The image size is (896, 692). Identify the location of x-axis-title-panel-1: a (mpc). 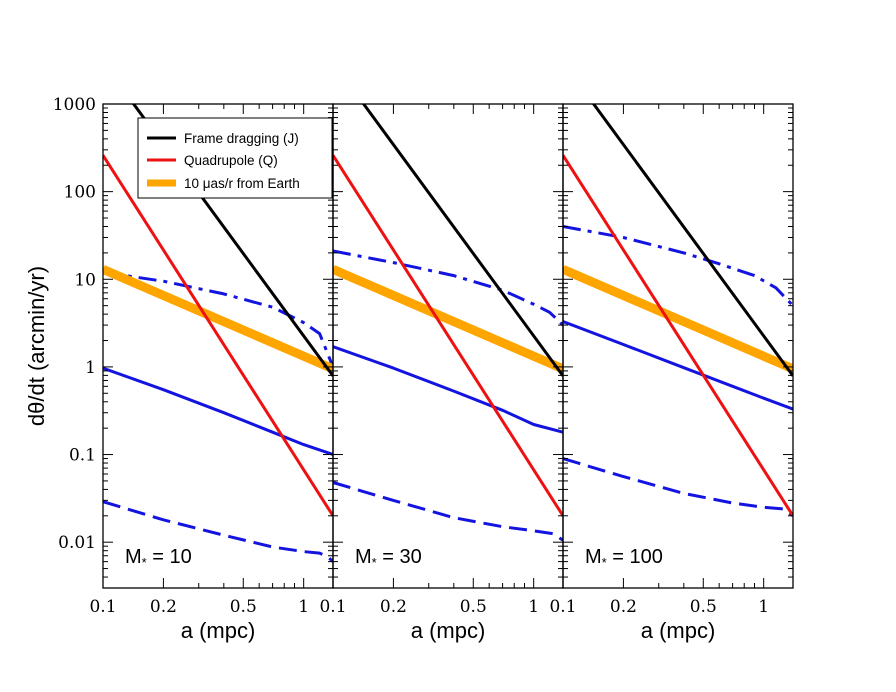
(218, 630).